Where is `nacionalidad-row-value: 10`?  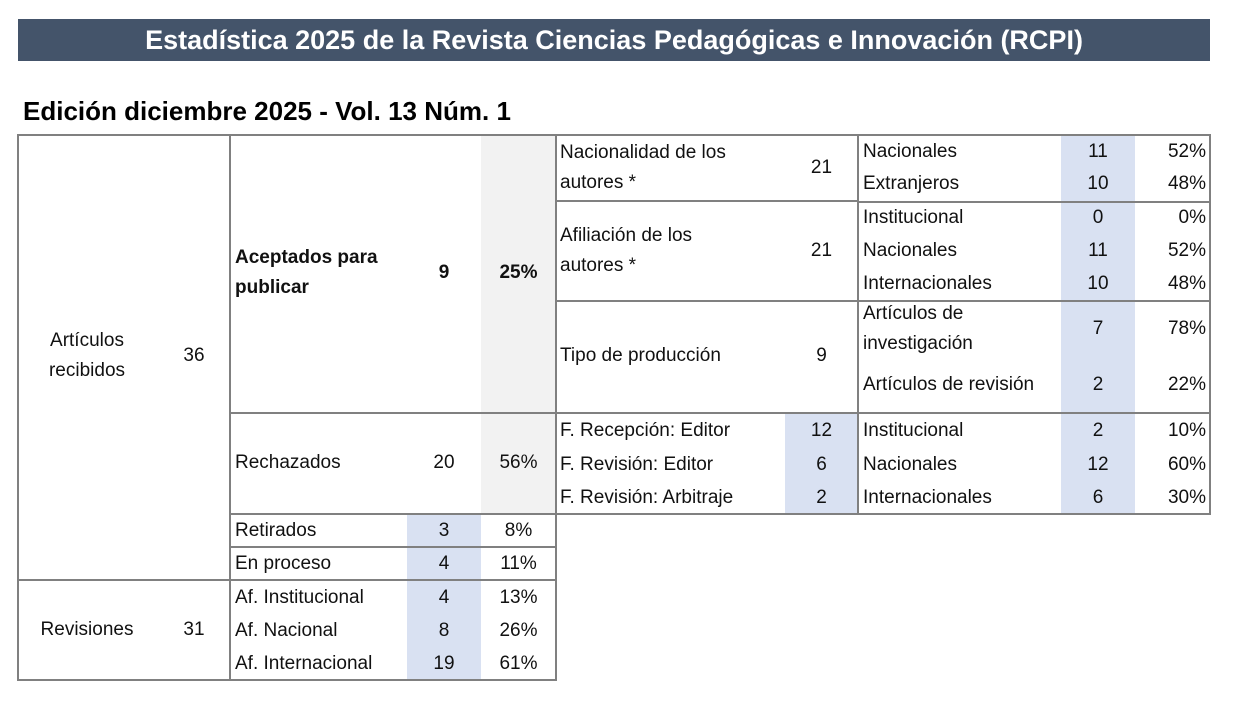 nacionalidad-row-value: 10 is located at coordinates (1098, 183).